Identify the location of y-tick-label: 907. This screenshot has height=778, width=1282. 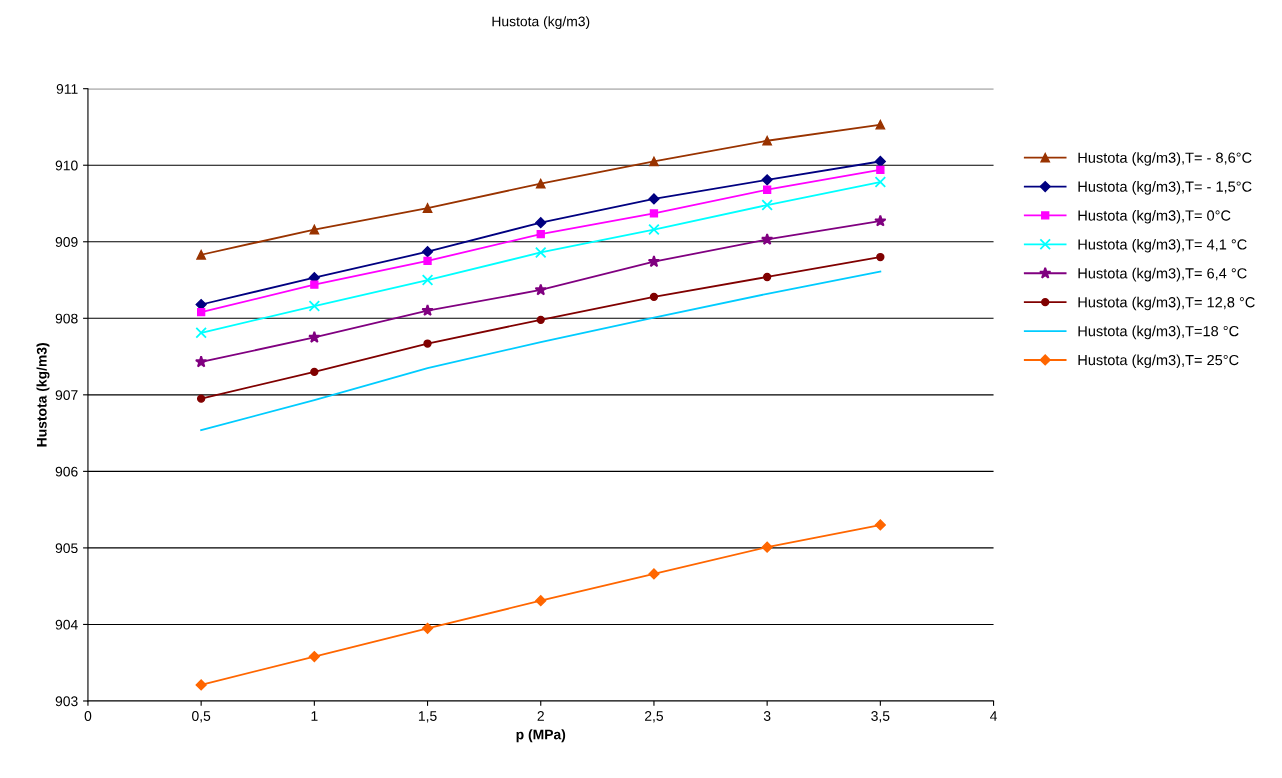
(66, 395).